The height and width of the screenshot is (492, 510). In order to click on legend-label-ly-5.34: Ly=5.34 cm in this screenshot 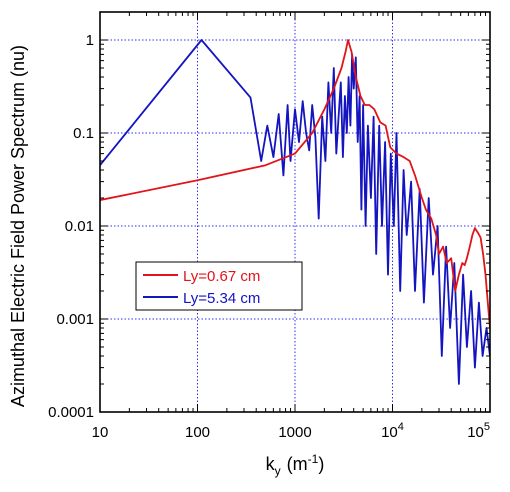, I will do `click(221, 298)`.